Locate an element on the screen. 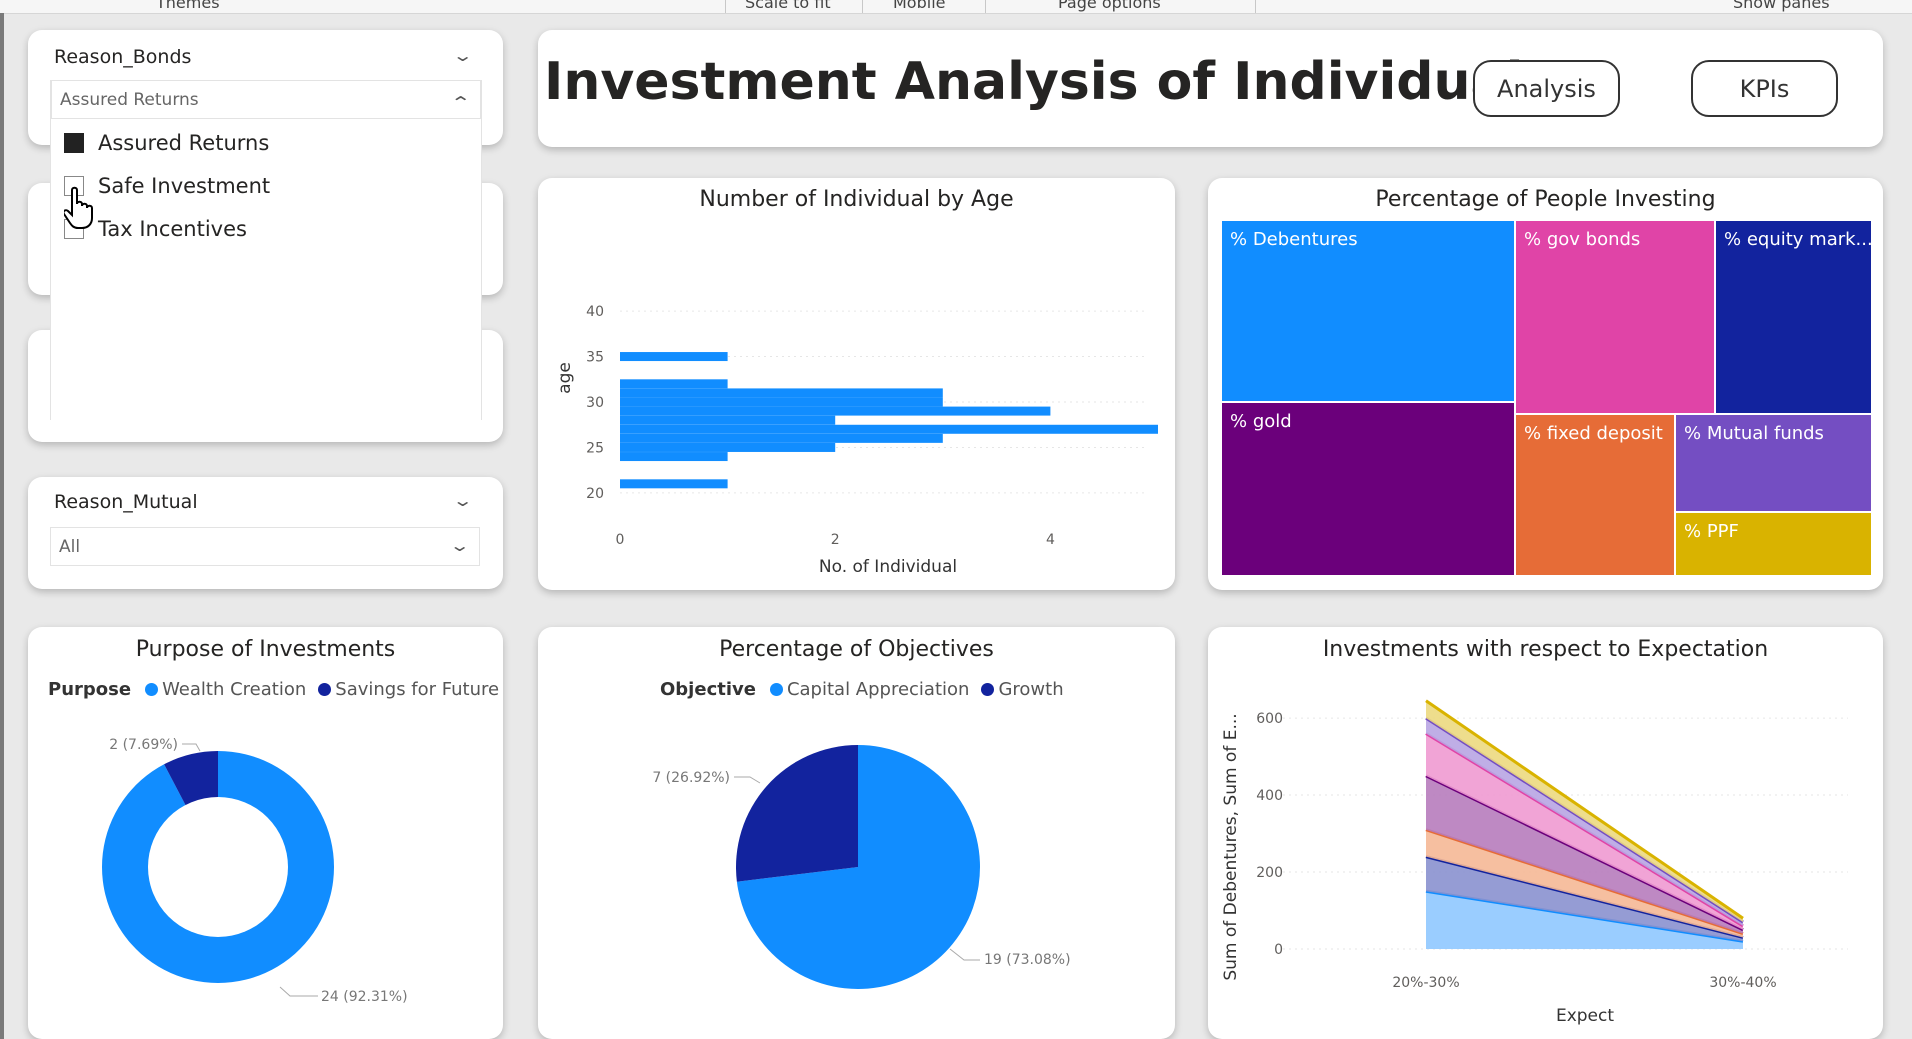 This screenshot has height=1039, width=1912. chart-title: Percentage of Objectives is located at coordinates (856, 649).